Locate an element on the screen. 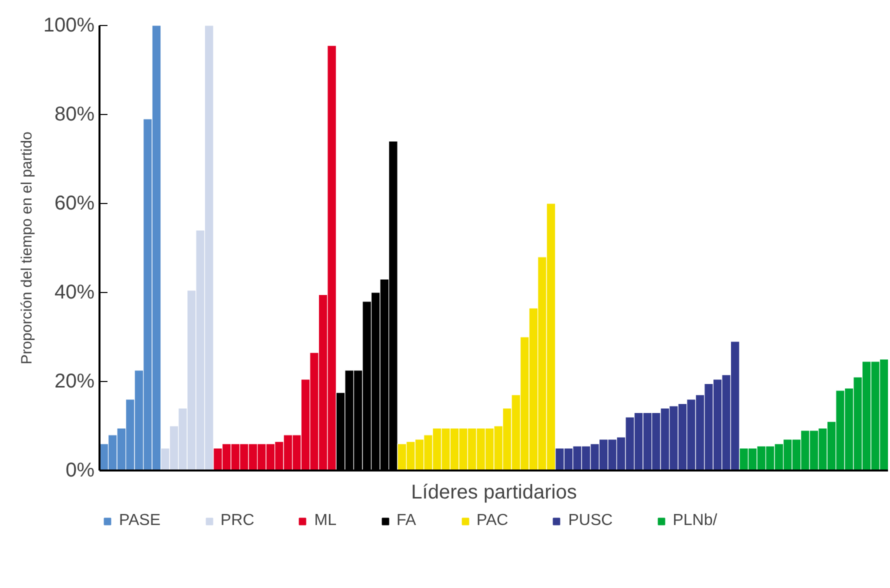 The image size is (890, 588). y-tick-label: 80% is located at coordinates (74, 115).